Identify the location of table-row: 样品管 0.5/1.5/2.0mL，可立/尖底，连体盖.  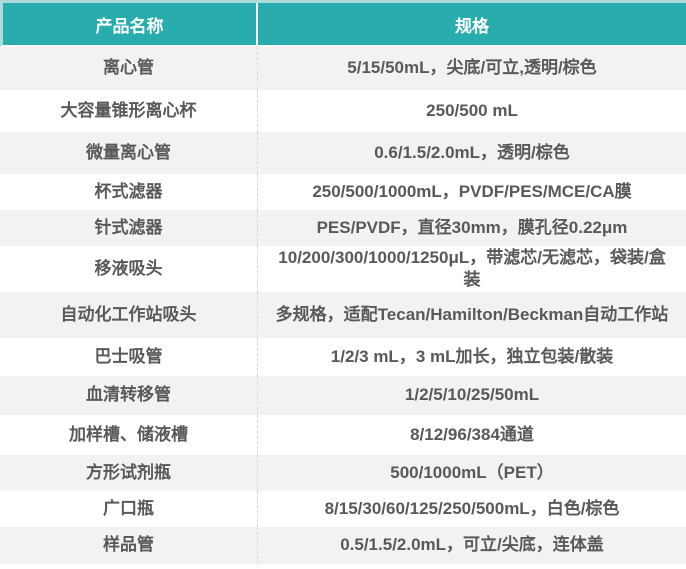
(343, 545).